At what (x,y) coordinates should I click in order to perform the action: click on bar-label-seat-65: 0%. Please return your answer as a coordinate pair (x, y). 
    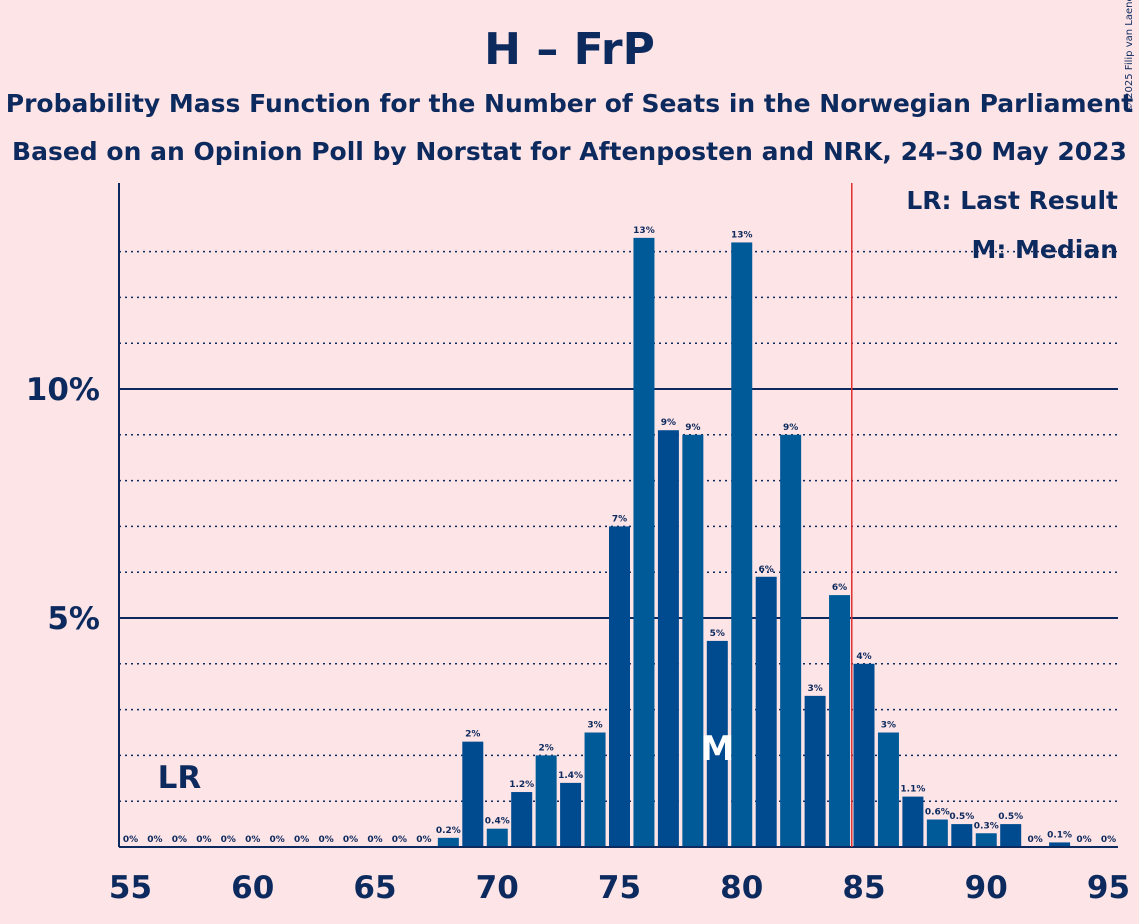
    Looking at the image, I should click on (374, 840).